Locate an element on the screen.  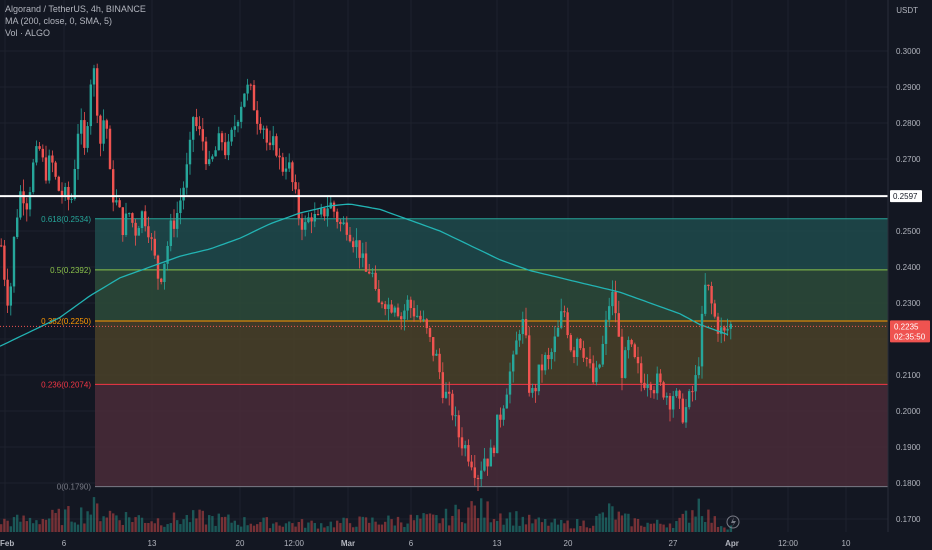
fib-label: 0.236(0.2074) is located at coordinates (66, 384).